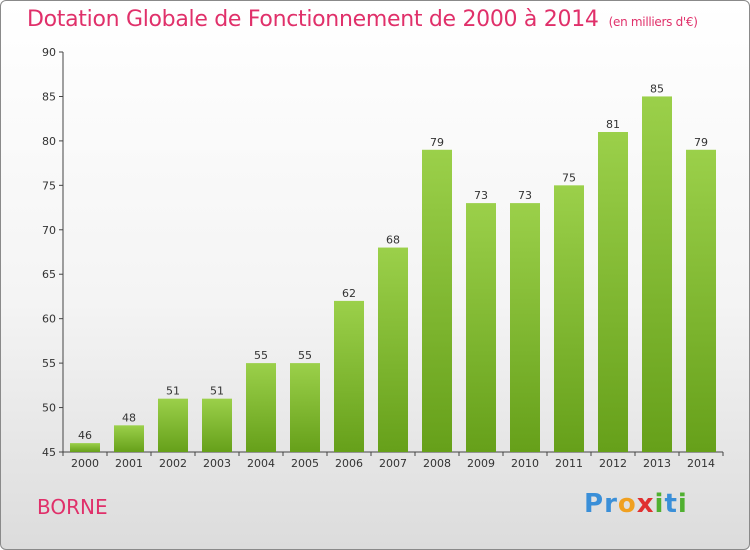 The width and height of the screenshot is (750, 550). Describe the element at coordinates (657, 463) in the screenshot. I see `x-tick-label: 2013` at that location.